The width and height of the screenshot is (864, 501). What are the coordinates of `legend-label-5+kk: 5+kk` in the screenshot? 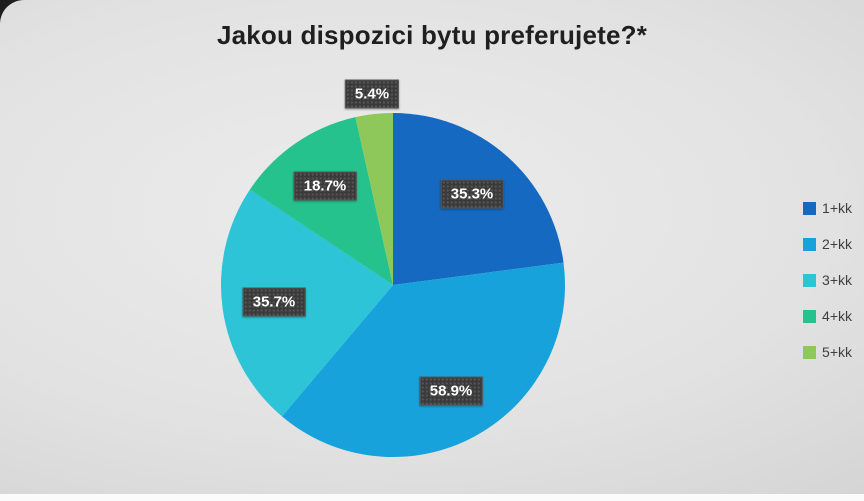 It's located at (837, 352).